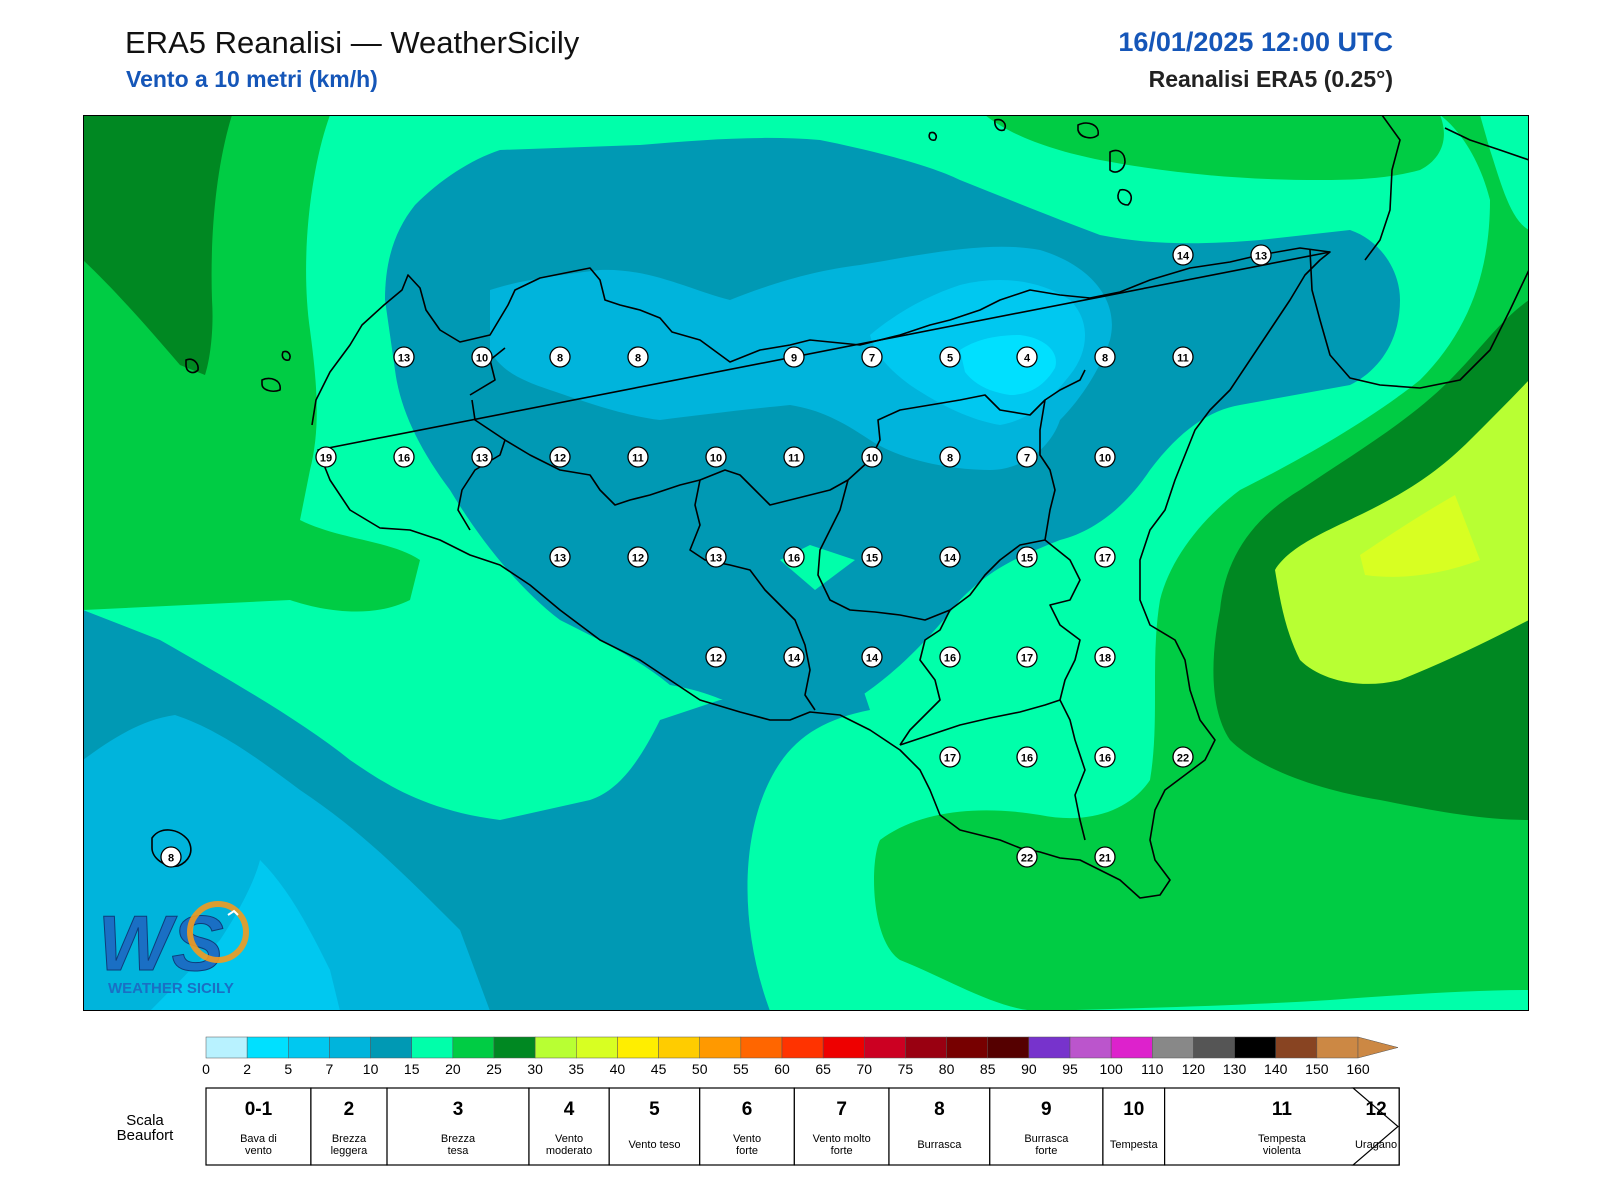 The width and height of the screenshot is (1600, 1200). I want to click on color-scale-tick-label: 45, so click(659, 1069).